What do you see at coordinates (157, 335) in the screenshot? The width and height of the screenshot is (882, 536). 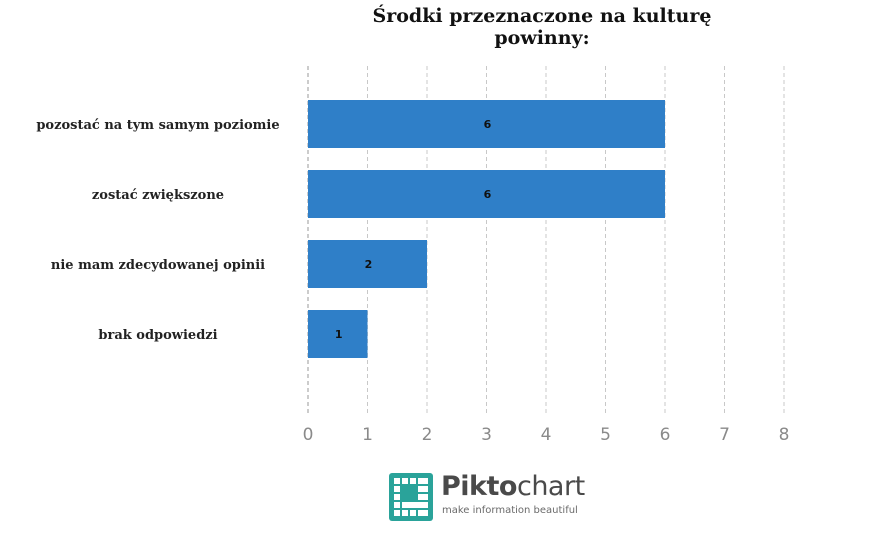 I see `category-label-4: brak odpowiedzi` at bounding box center [157, 335].